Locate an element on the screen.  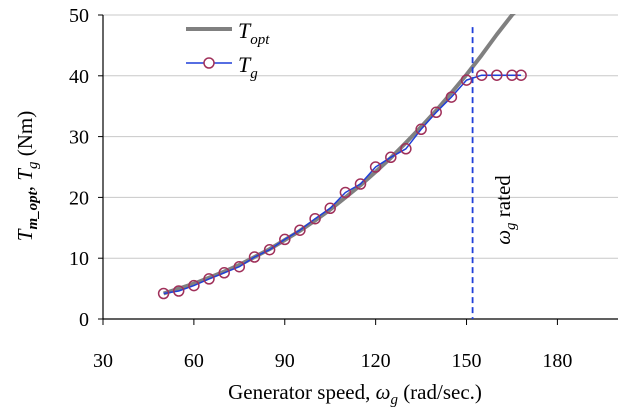
y-tick-label: 20 is located at coordinates (79, 198).